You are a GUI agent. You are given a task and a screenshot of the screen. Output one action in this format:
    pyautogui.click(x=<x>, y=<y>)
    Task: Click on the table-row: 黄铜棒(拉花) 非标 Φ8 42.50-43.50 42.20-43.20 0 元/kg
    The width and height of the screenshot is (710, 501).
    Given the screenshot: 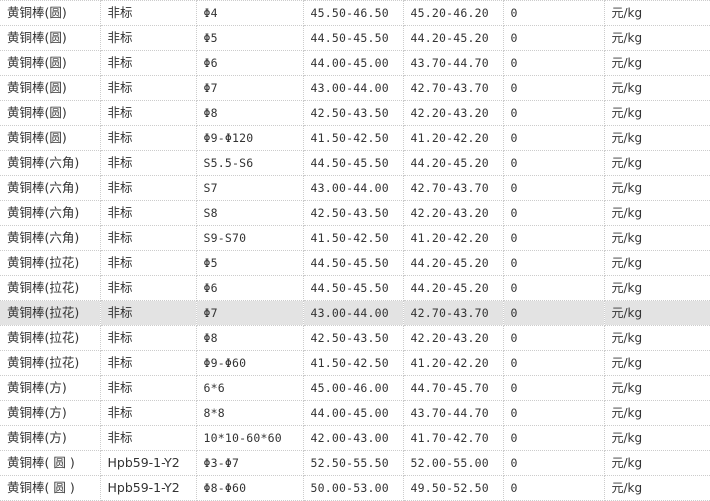 What is the action you would take?
    pyautogui.click(x=355, y=338)
    